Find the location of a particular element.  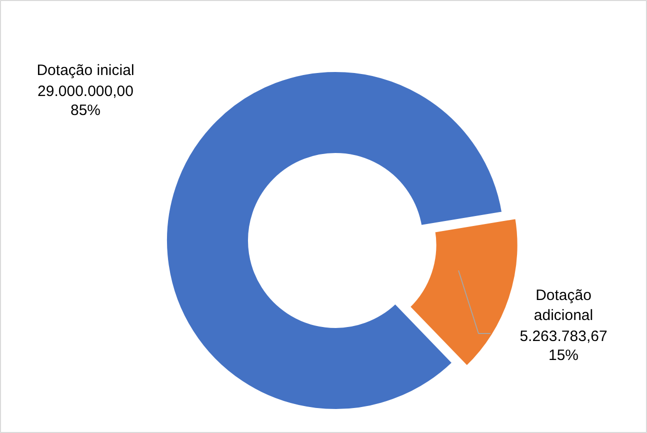

data-label: 5.263.783,67 15% is located at coordinates (564, 346).